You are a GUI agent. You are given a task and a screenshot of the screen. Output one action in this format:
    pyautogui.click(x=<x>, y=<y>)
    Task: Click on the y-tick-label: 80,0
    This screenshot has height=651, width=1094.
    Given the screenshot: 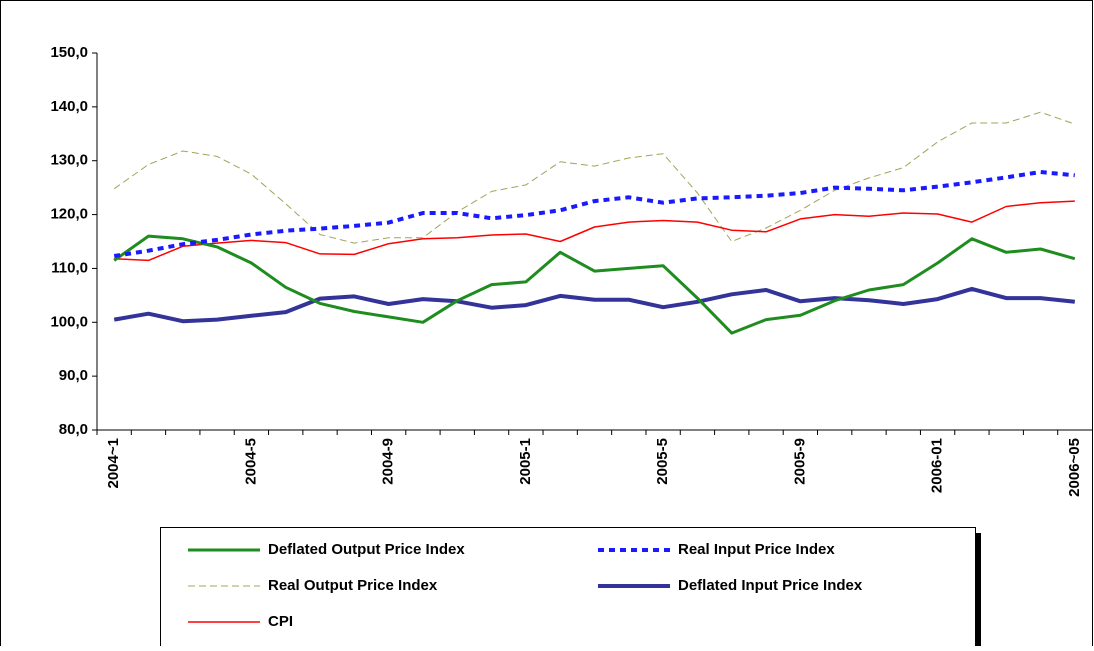 What is the action you would take?
    pyautogui.click(x=73, y=429)
    